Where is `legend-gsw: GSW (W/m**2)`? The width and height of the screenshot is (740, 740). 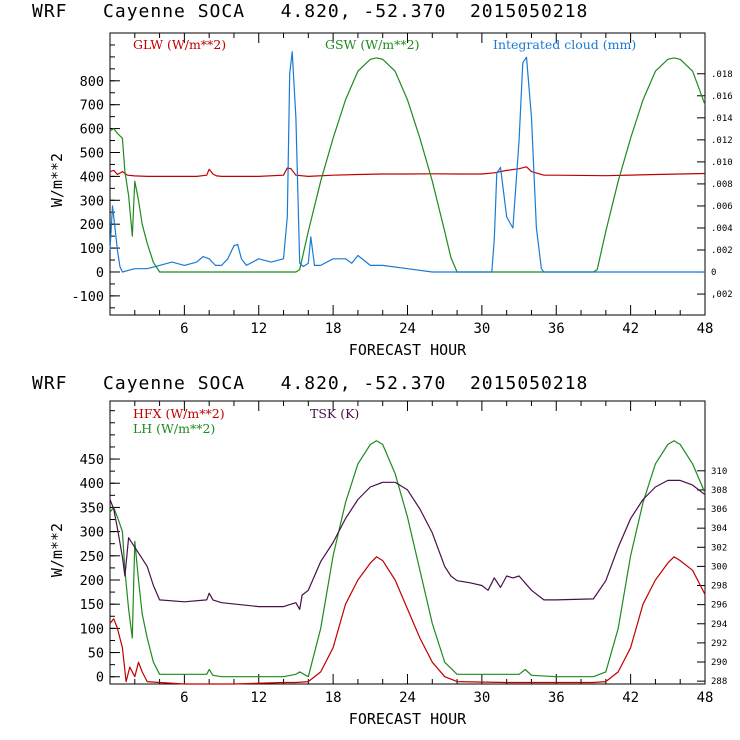 legend-gsw: GSW (W/m**2) is located at coordinates (372, 44).